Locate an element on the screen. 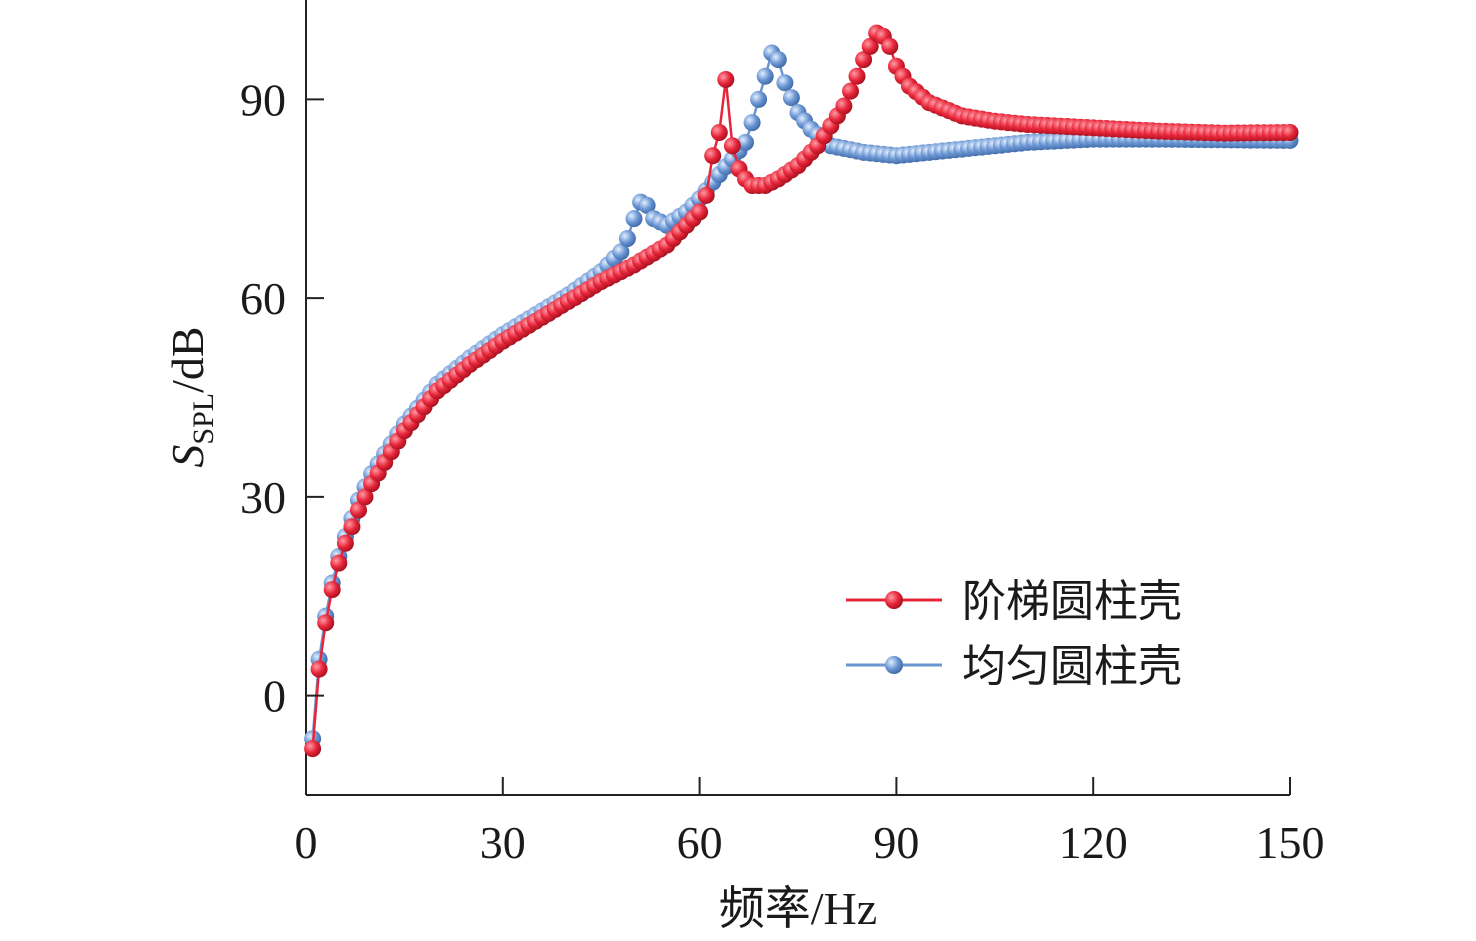 This screenshot has height=941, width=1476. y-tick-label: 90 is located at coordinates (263, 99).